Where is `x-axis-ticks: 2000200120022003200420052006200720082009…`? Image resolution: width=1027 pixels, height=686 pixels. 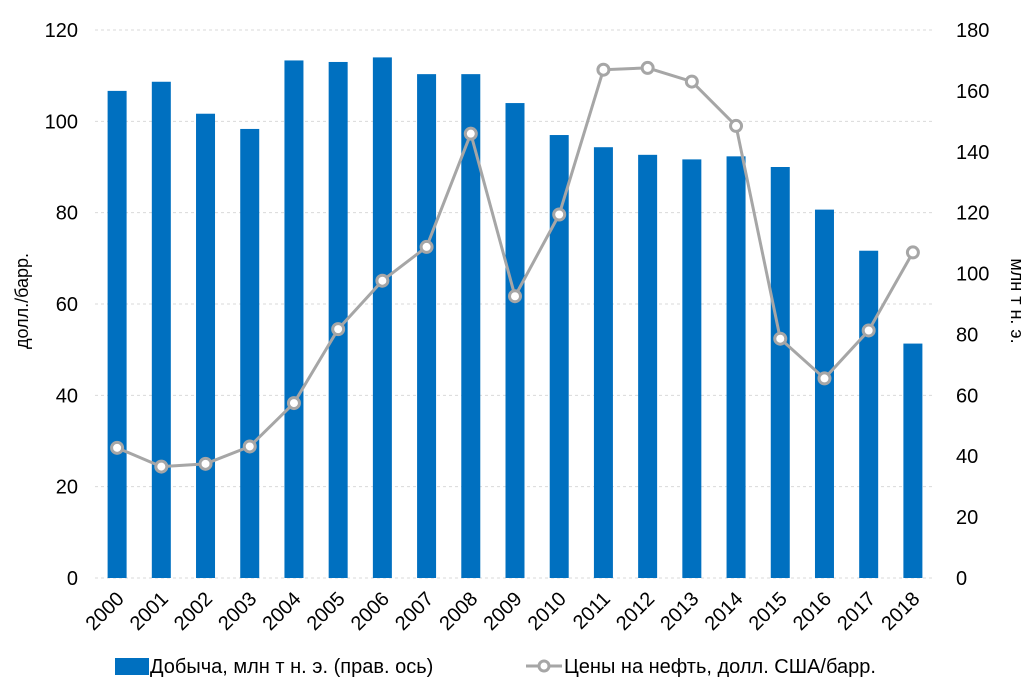 x-axis-ticks: 2000200120022003200420052006200720082009… is located at coordinates (503, 611).